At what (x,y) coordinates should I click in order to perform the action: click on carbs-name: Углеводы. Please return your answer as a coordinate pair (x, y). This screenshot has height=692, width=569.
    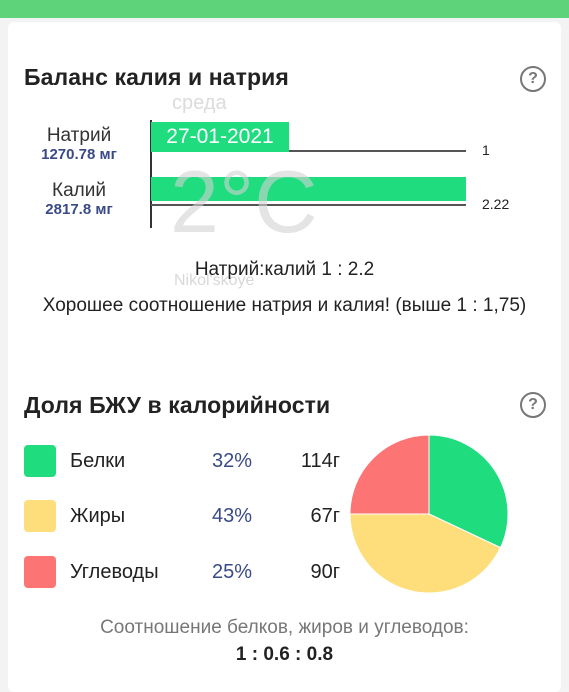
    Looking at the image, I should click on (114, 572).